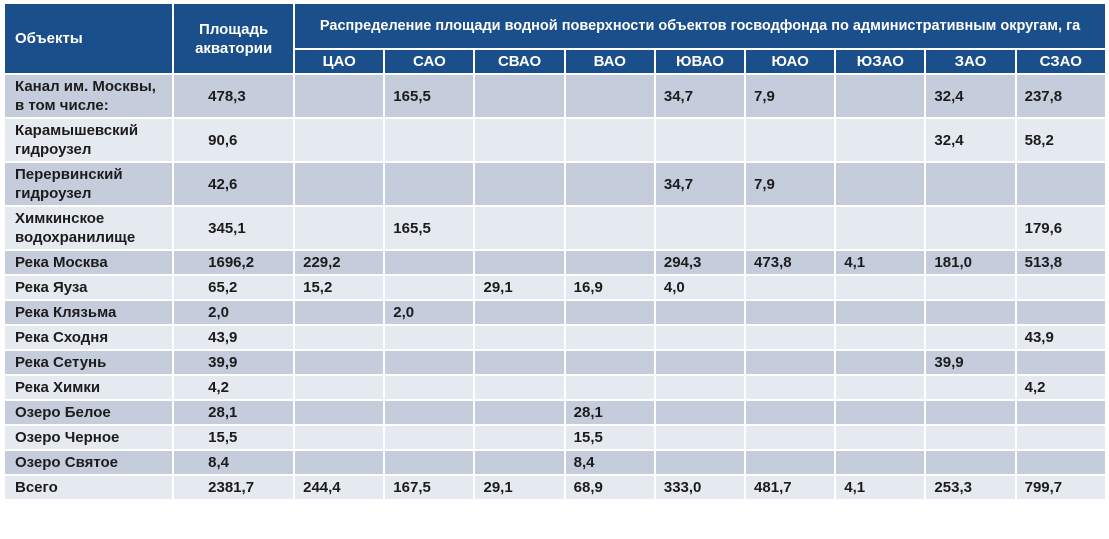 The image size is (1109, 539). Describe the element at coordinates (1060, 262) in the screenshot. I see `district-value: 513,8` at that location.